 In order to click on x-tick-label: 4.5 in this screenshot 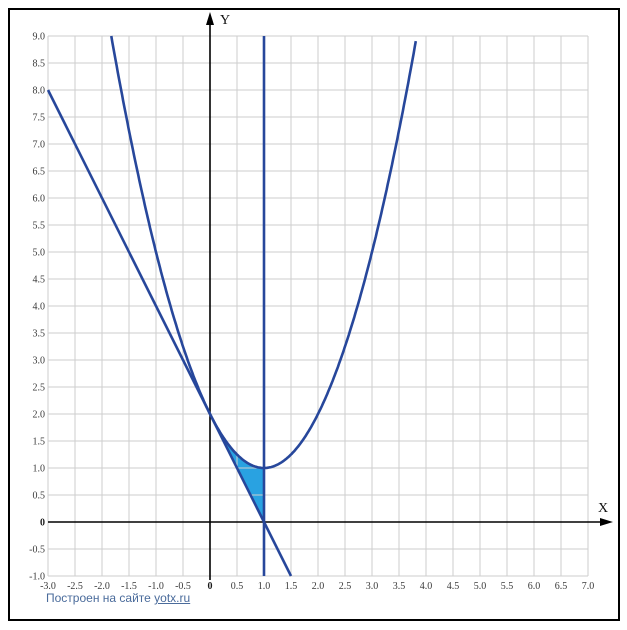, I will do `click(453, 586)`.